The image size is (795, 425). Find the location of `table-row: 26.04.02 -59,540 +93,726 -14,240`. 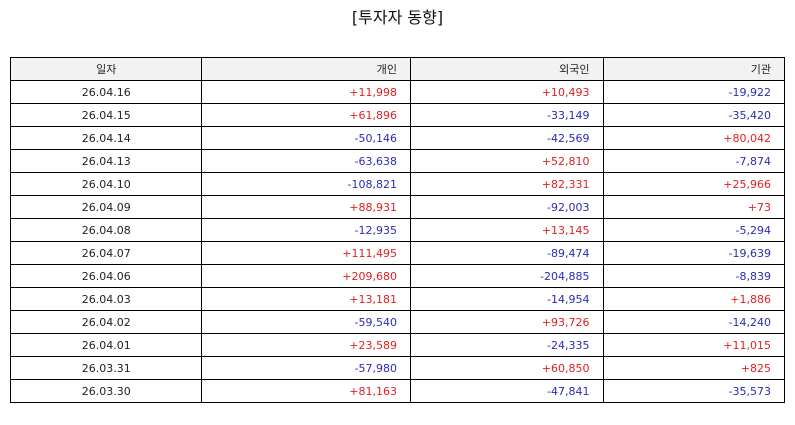

table-row: 26.04.02 -59,540 +93,726 -14,240 is located at coordinates (397, 322).